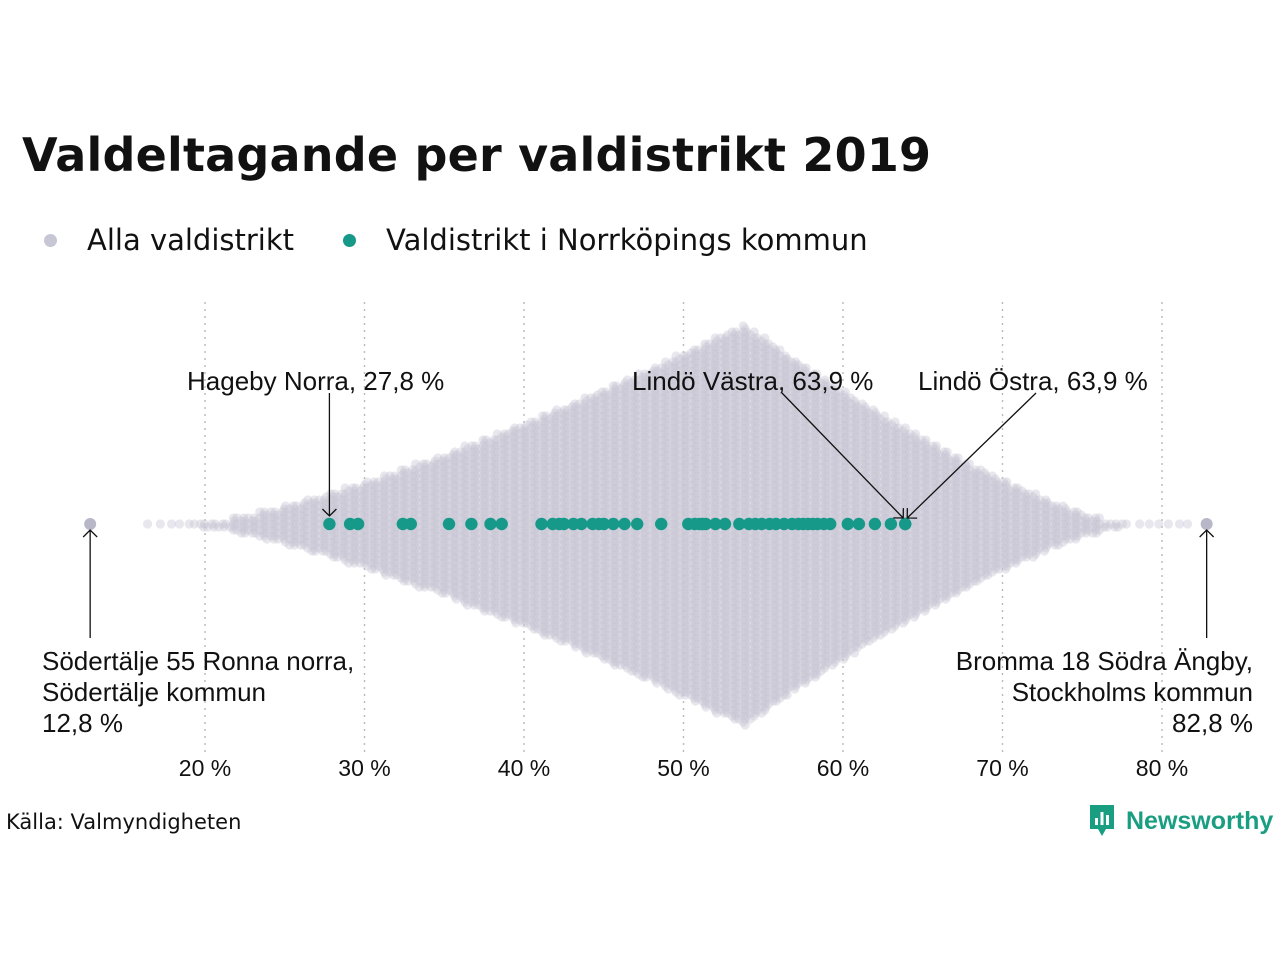  I want to click on legend-marker-norrkoping, so click(349, 240).